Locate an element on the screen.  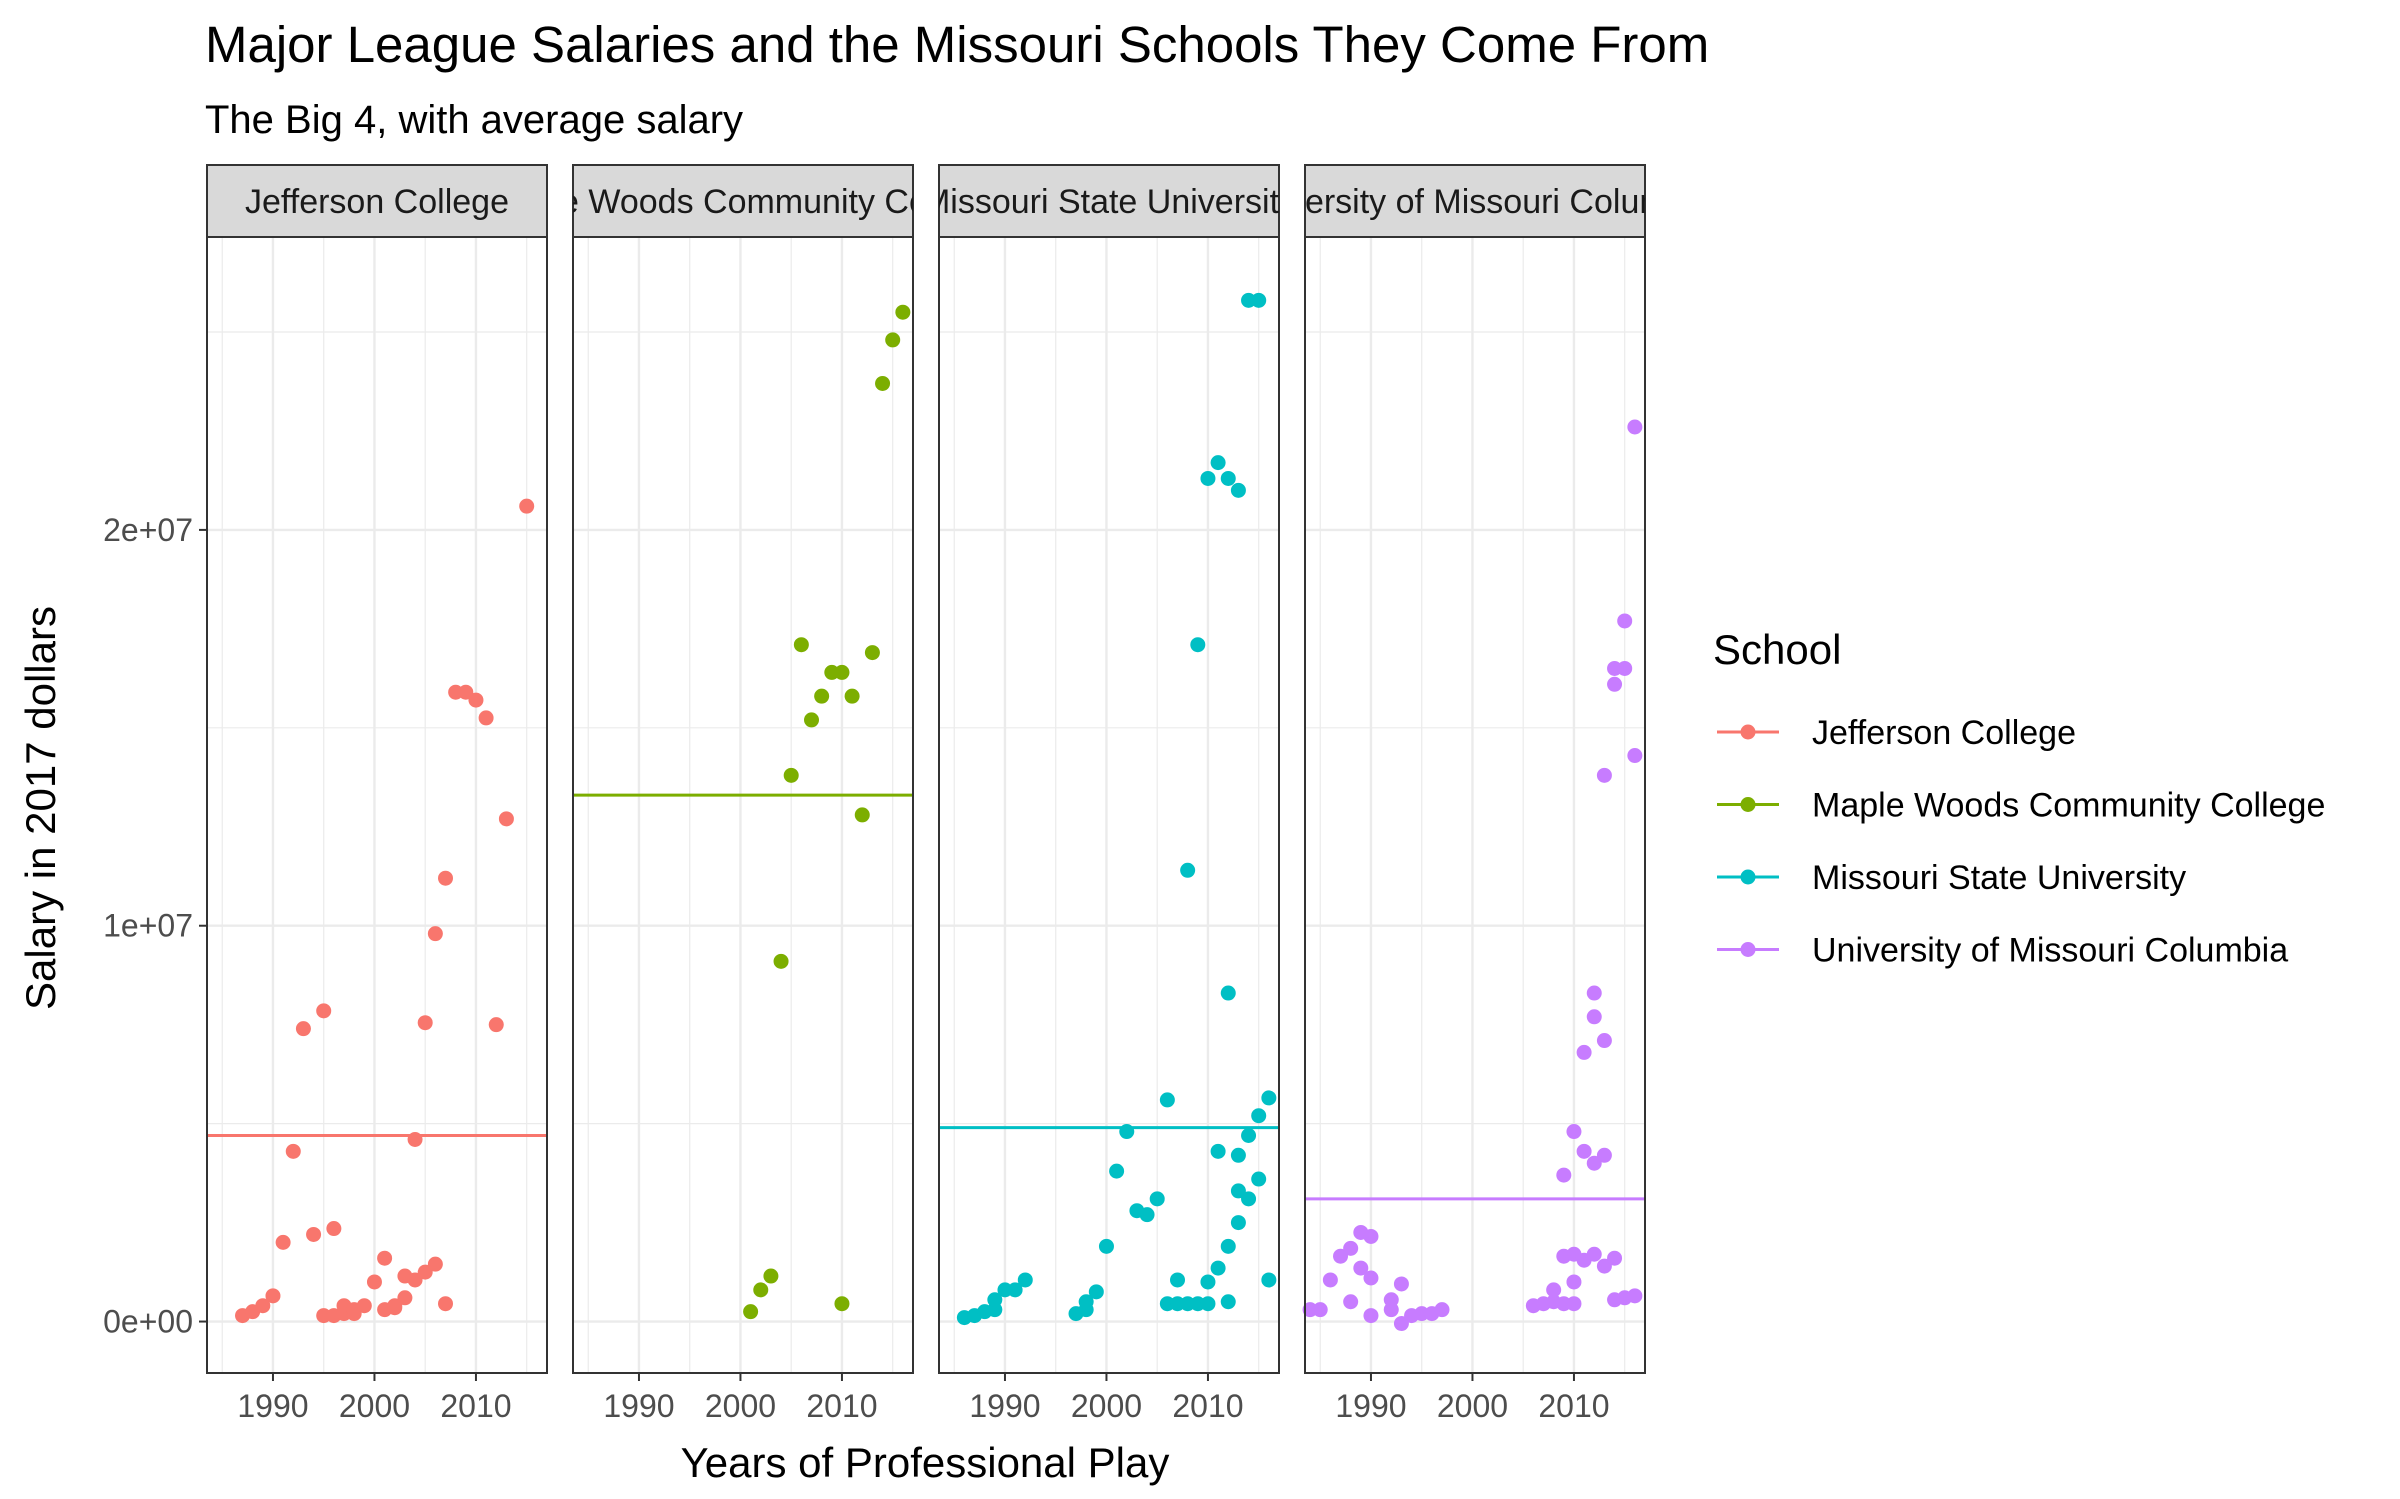
y-axis: 0e+00 1e+07 2e+07 is located at coordinates (155, 926).